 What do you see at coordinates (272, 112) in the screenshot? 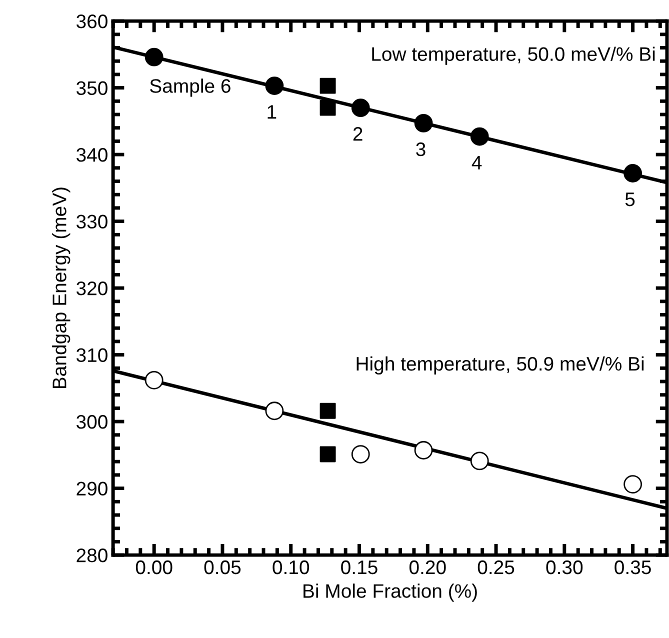
I see `annotation: 1` at bounding box center [272, 112].